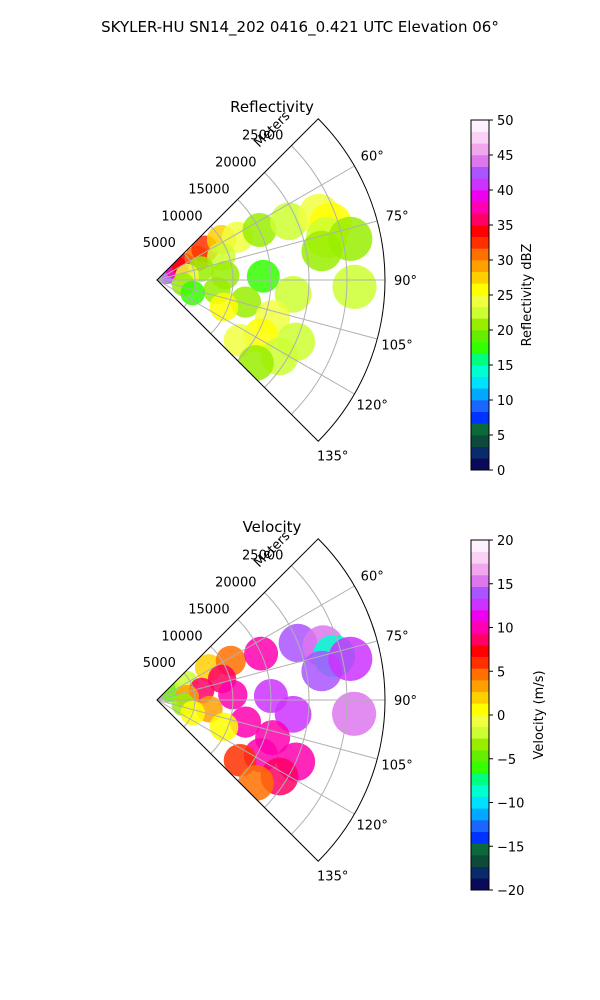 The image size is (600, 1000). Describe the element at coordinates (527, 295) in the screenshot. I see `colorbar-label: Reflectivity dBZ` at that location.